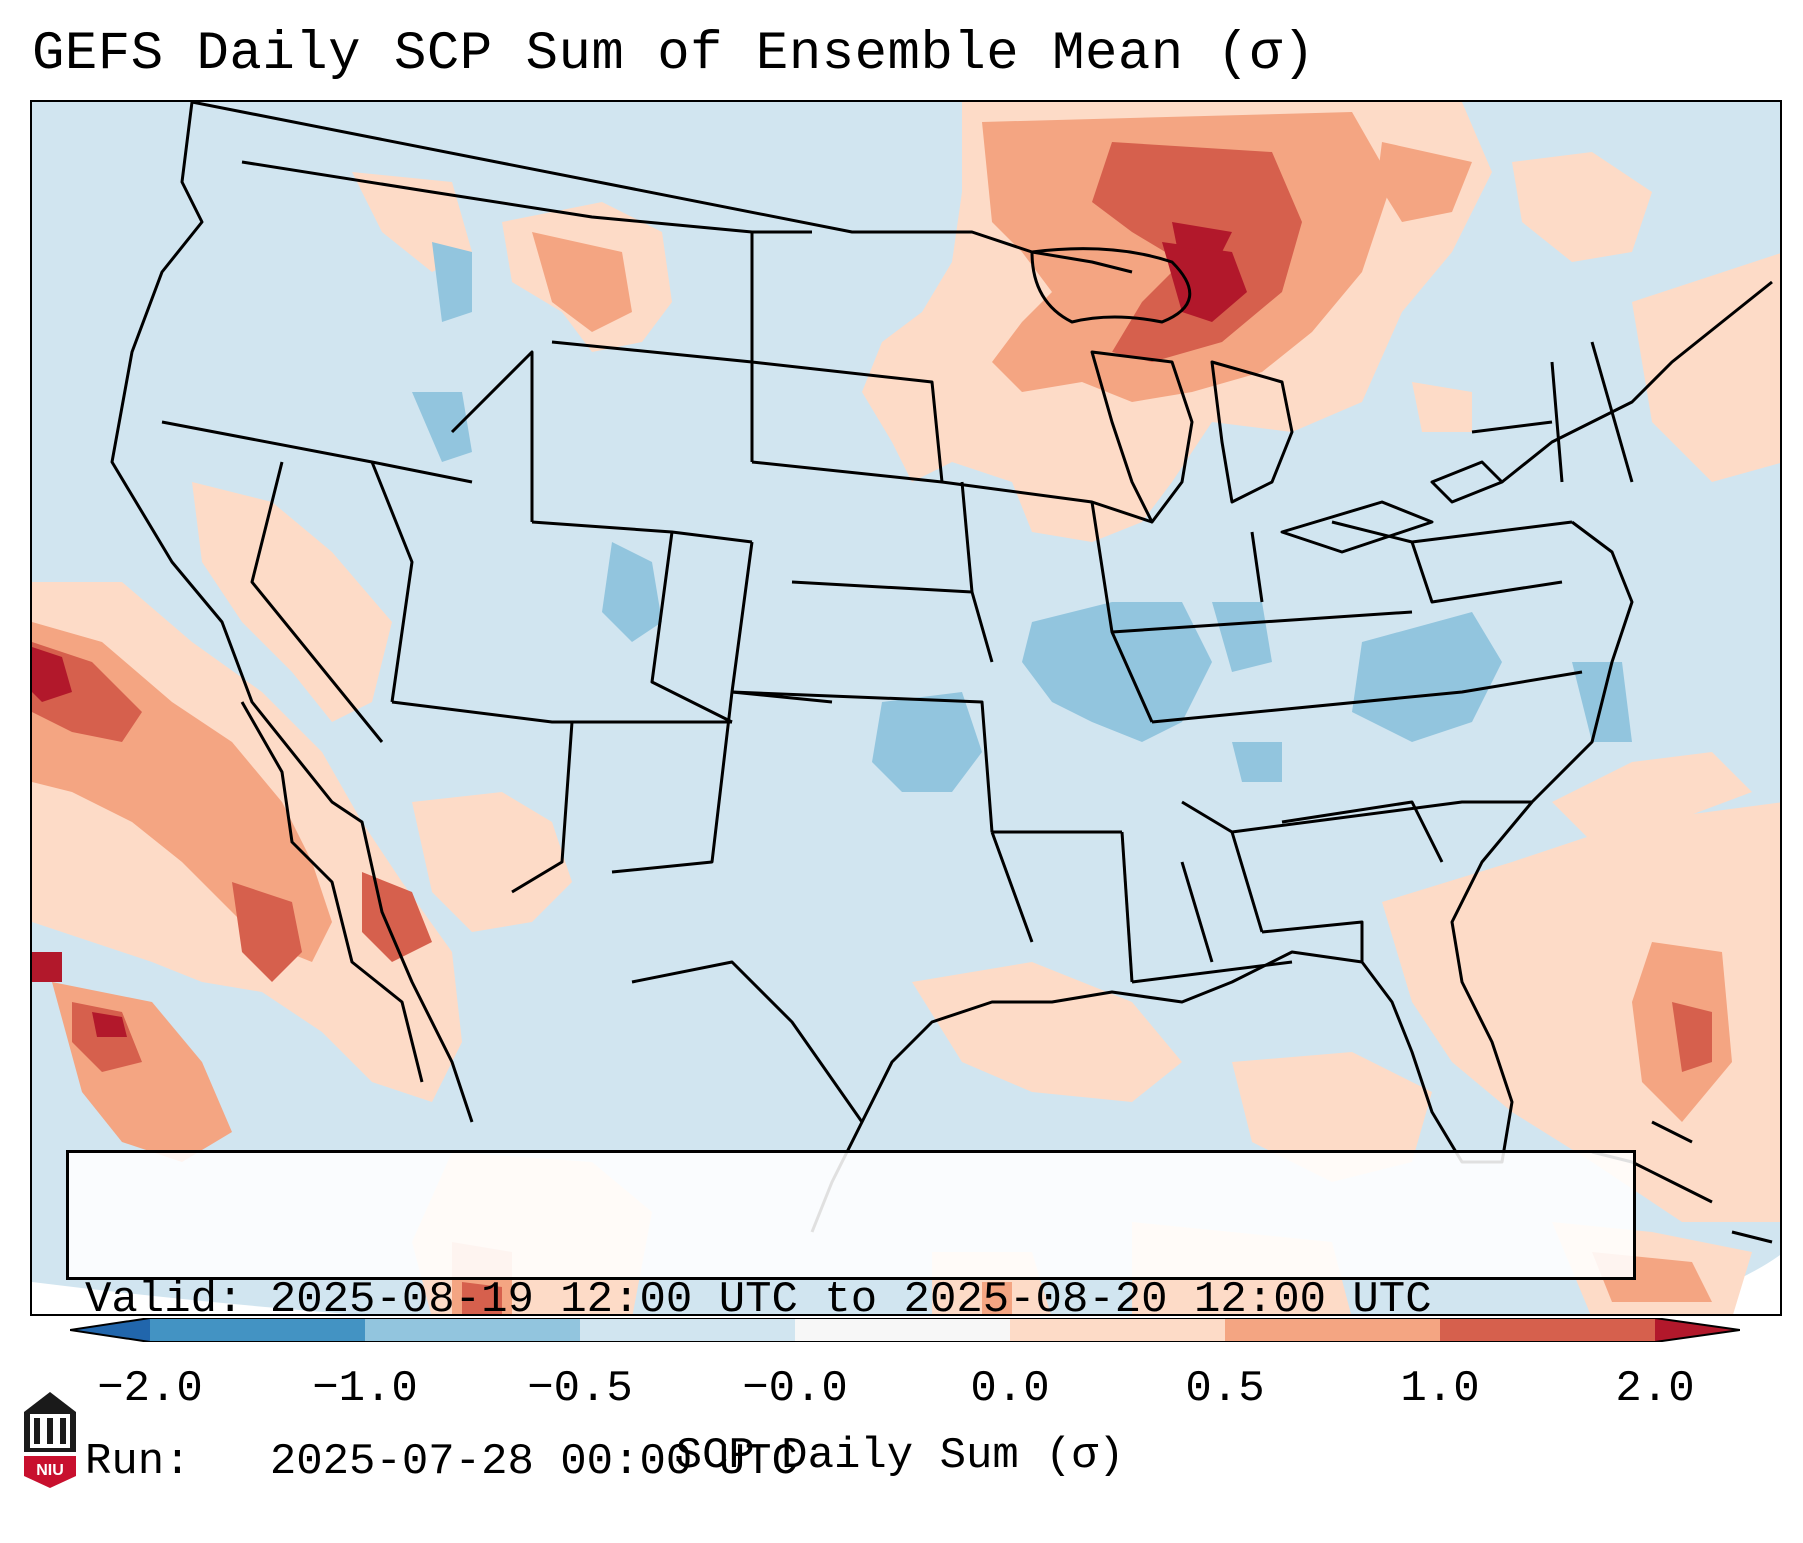 The image size is (1803, 1543). What do you see at coordinates (1010, 1389) in the screenshot?
I see `colorbar-tick-label: 0.0` at bounding box center [1010, 1389].